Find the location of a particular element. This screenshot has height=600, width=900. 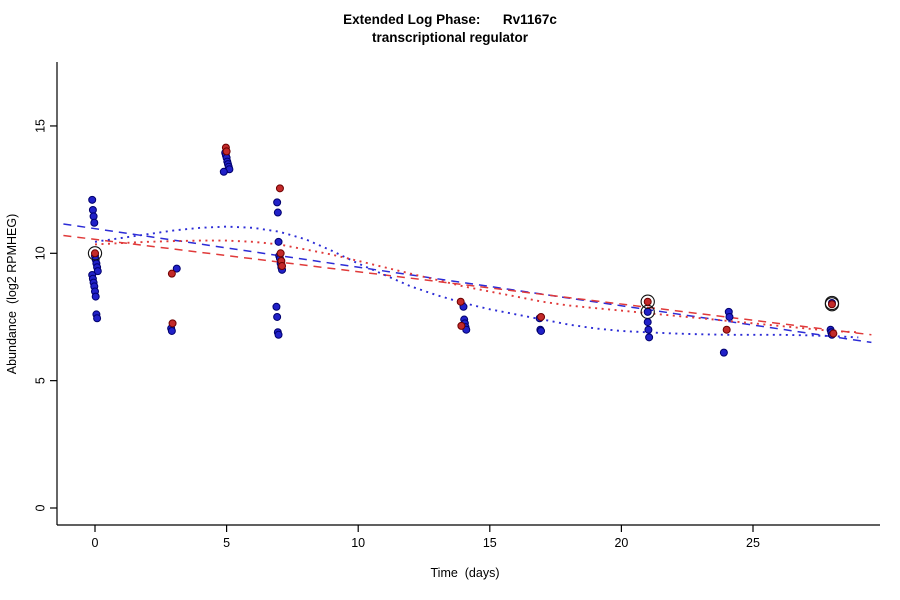

svg-text: 20 is located at coordinates (621, 543).